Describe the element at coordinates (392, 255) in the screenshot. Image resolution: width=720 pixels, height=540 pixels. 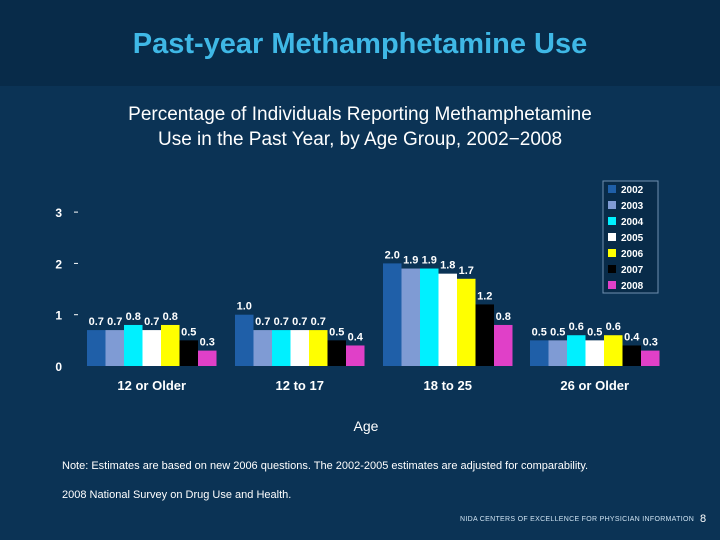
I see `data-label: 2.0` at that location.